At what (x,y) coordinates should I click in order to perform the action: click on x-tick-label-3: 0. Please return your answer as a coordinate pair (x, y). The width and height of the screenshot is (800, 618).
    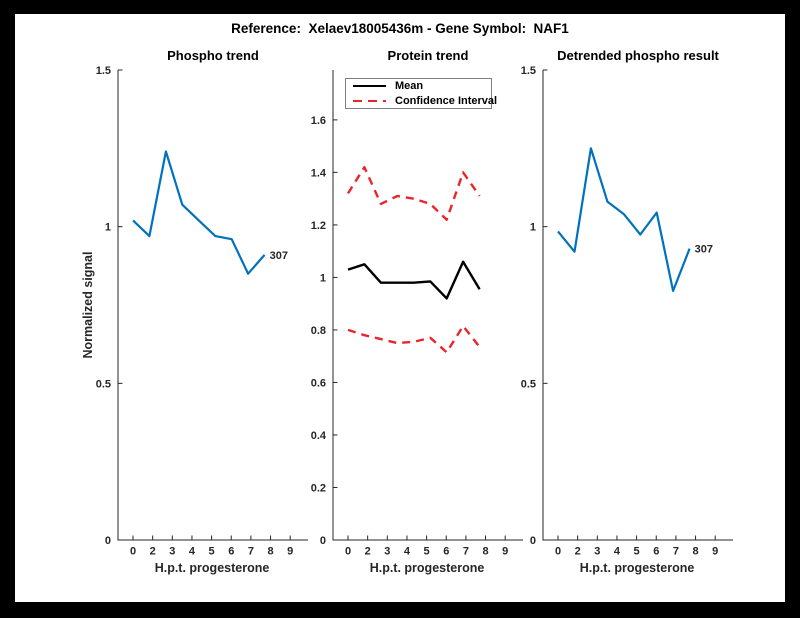
    Looking at the image, I should click on (558, 552).